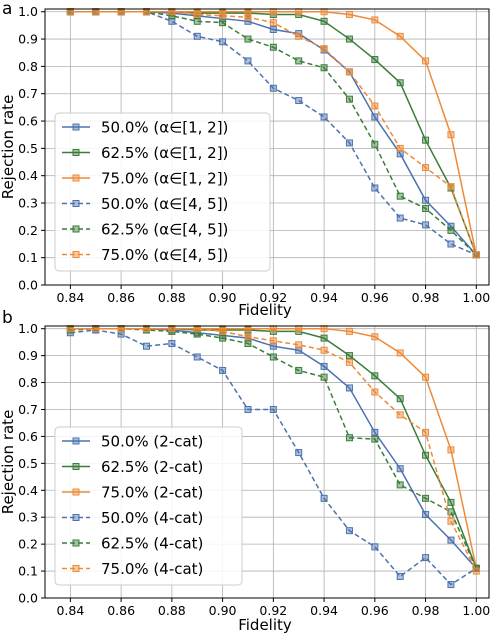 This screenshot has height=636, width=494. Describe the element at coordinates (164, 204) in the screenshot. I see `legend-label: 50.0% (α∈[4, 5])` at that location.